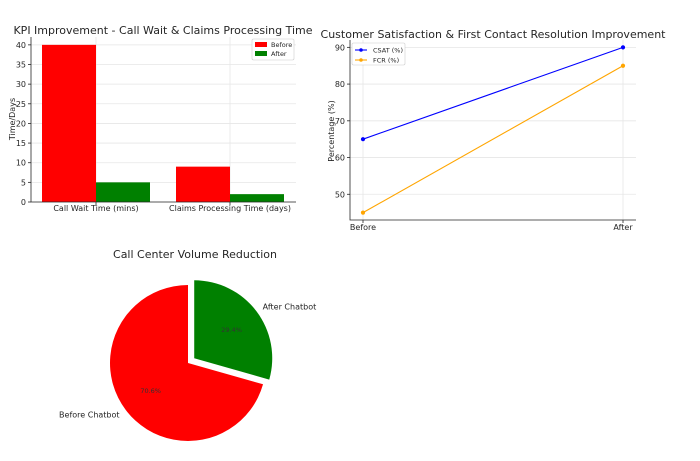 The image size is (700, 461). Describe the element at coordinates (163, 120) in the screenshot. I see `bar-axis-spine` at that location.